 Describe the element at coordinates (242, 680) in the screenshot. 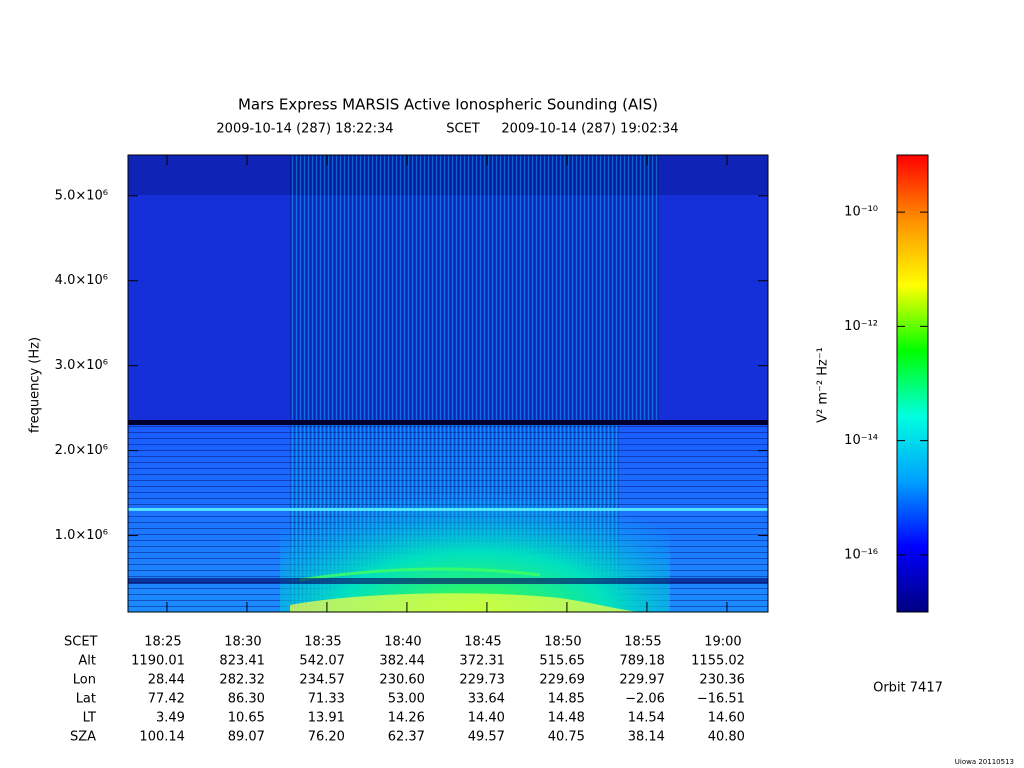

I see `table-cell: 282.32` at that location.